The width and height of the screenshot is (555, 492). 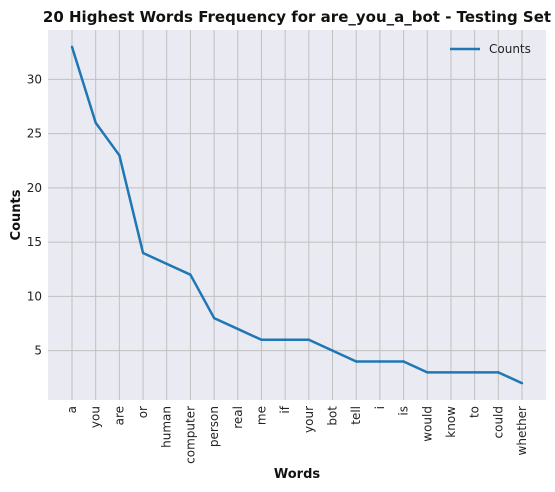 What do you see at coordinates (214, 426) in the screenshot?
I see `x-tick-label: person` at bounding box center [214, 426].